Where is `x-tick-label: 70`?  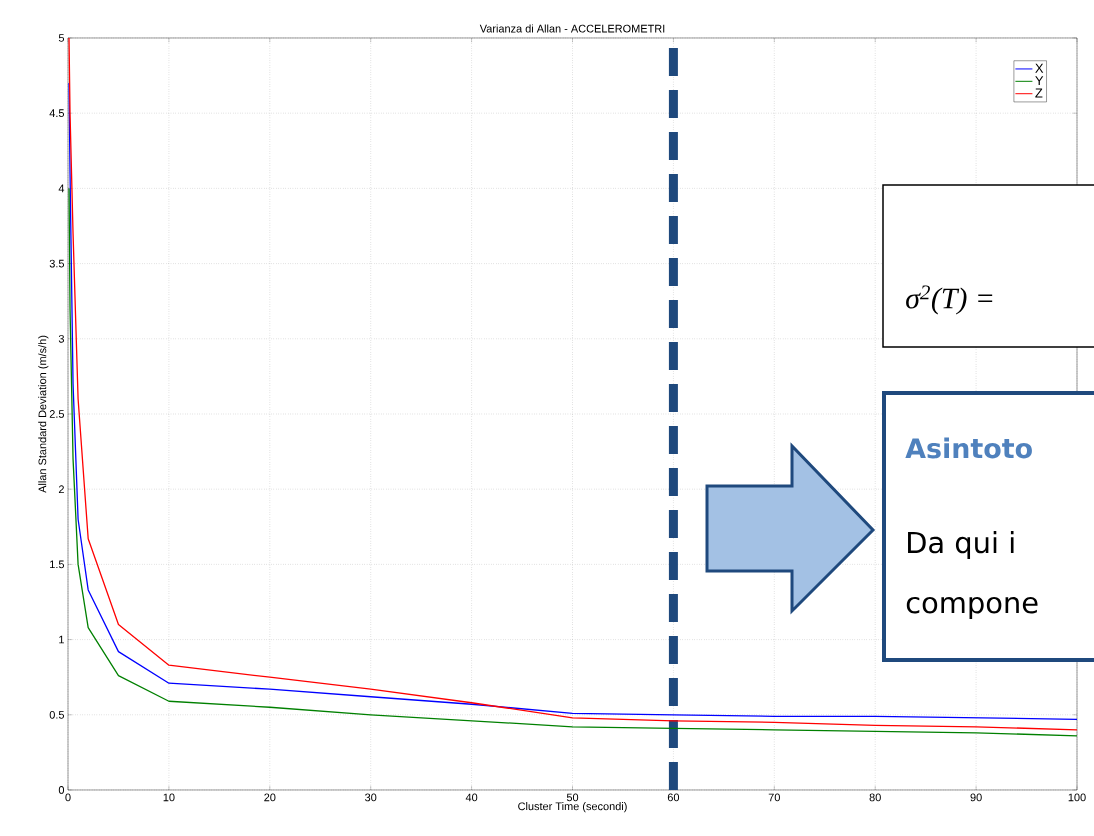
x-tick-label: 70 is located at coordinates (774, 797).